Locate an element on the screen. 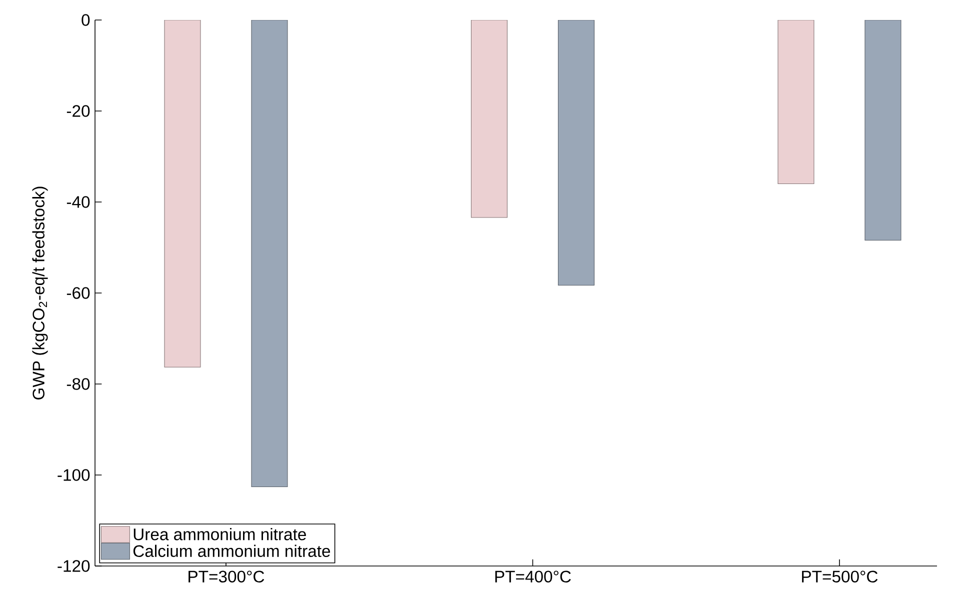 Image resolution: width=956 pixels, height=592 pixels. y-tick-label: -80 is located at coordinates (78, 384).